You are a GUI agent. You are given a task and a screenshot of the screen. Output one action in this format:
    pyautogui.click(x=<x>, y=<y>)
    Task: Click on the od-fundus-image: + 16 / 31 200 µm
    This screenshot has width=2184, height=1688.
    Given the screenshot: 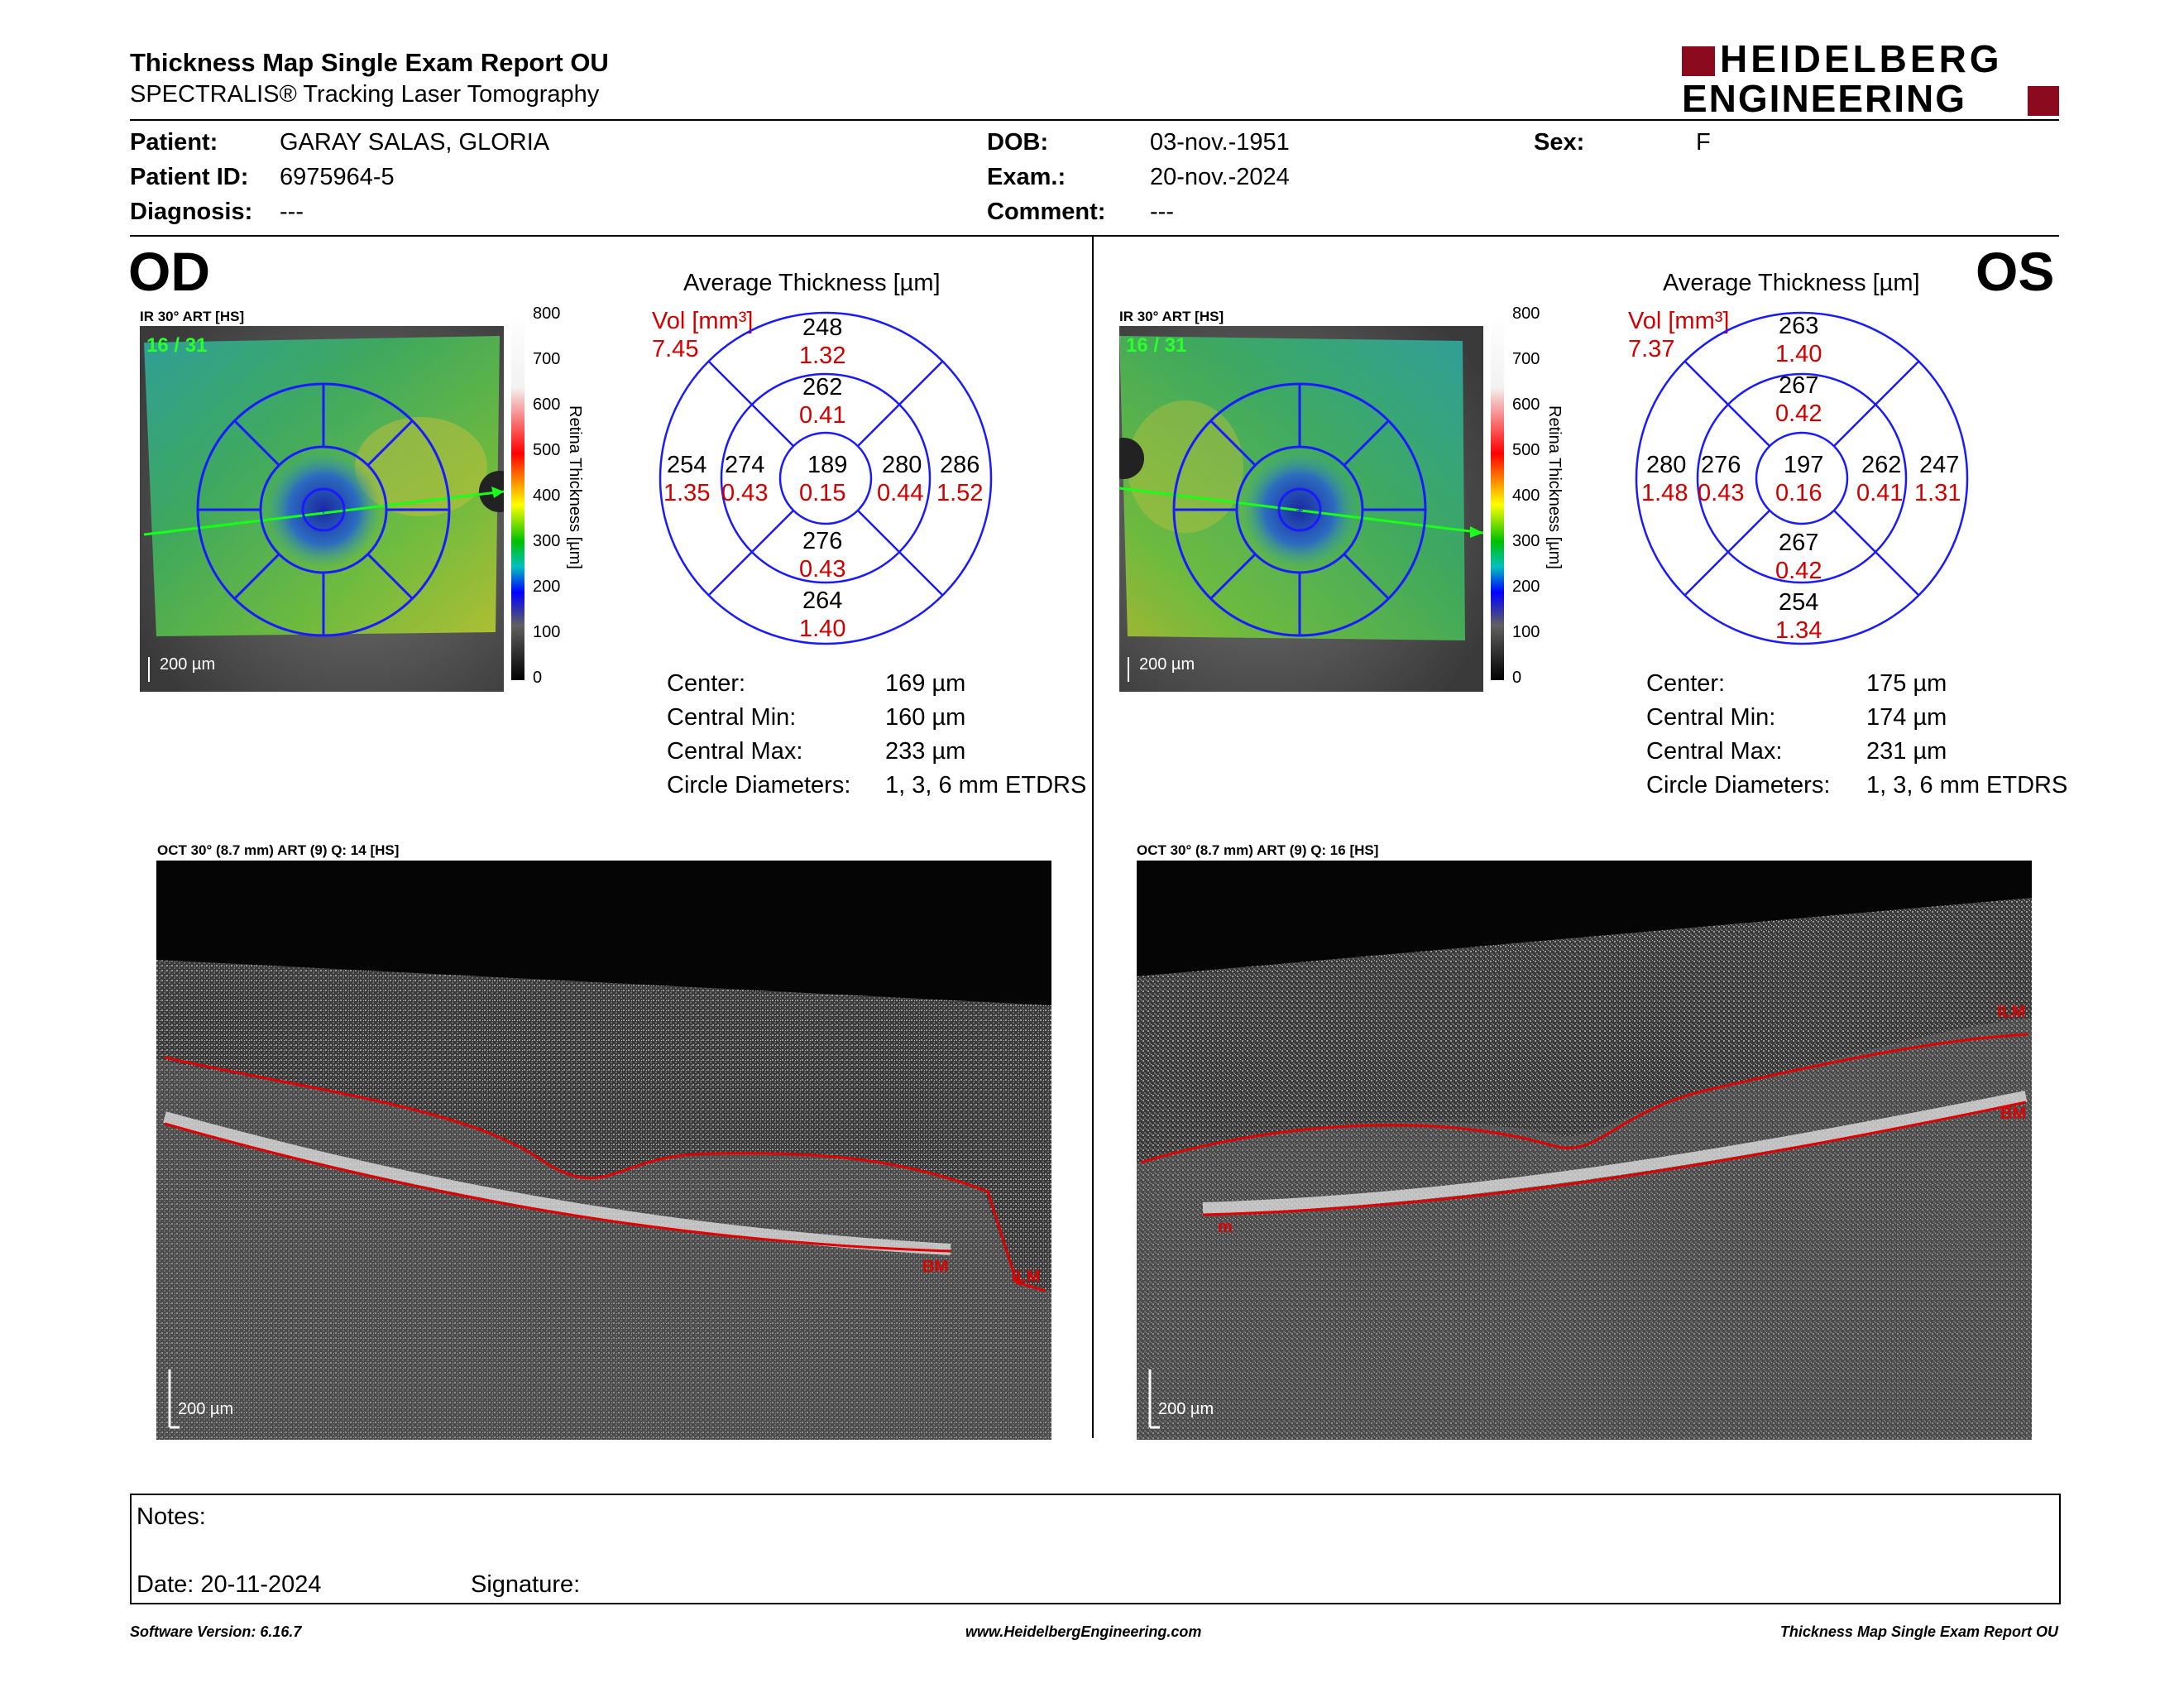 What is the action you would take?
    pyautogui.click(x=330, y=509)
    